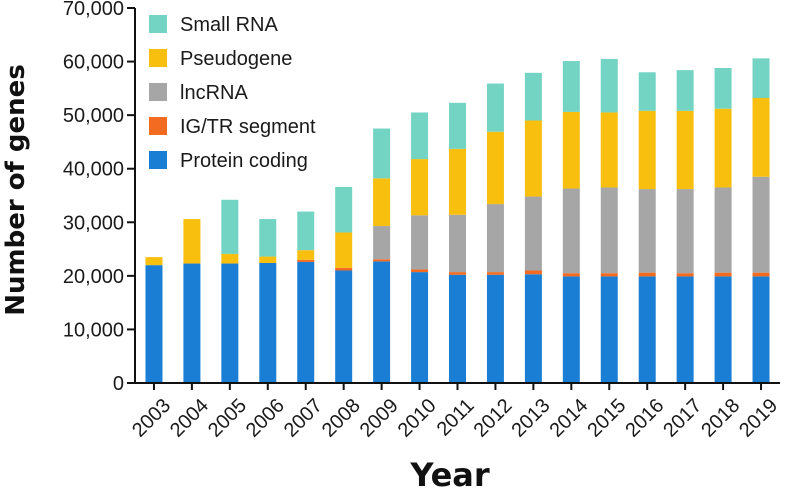  Describe the element at coordinates (268, 259) in the screenshot. I see `bar-pseudogene-2006` at that location.